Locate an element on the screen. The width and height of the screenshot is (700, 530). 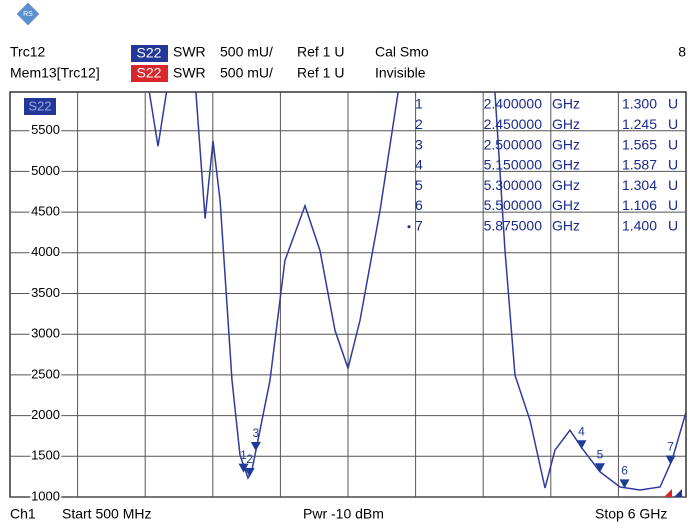
marker-frequency: 5.150000 is located at coordinates (513, 165).